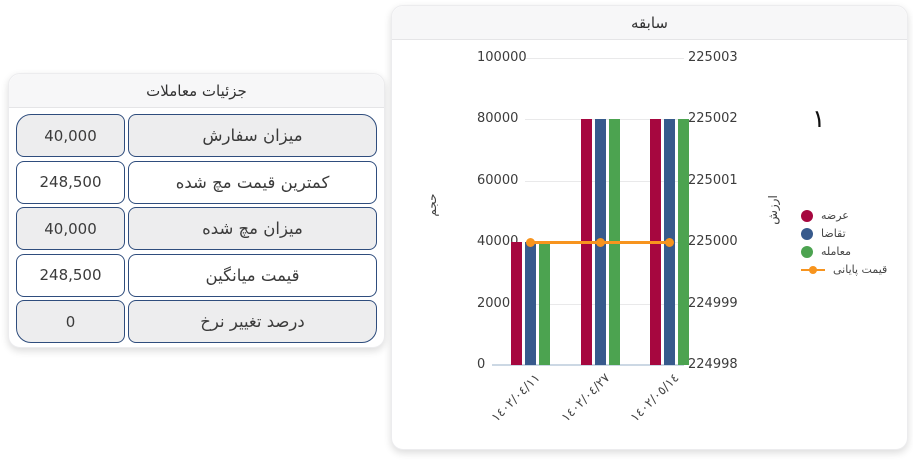  I want to click on average-price-value: 248,500, so click(70, 275).